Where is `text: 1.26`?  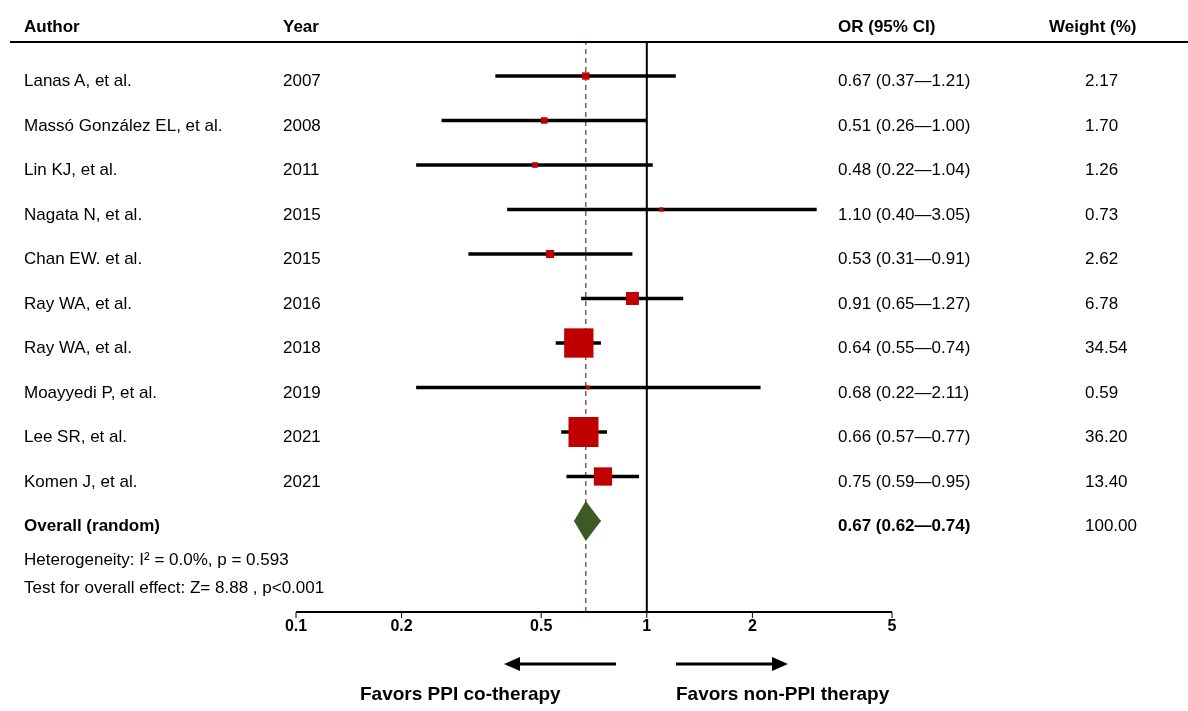 text: 1.26 is located at coordinates (1102, 170).